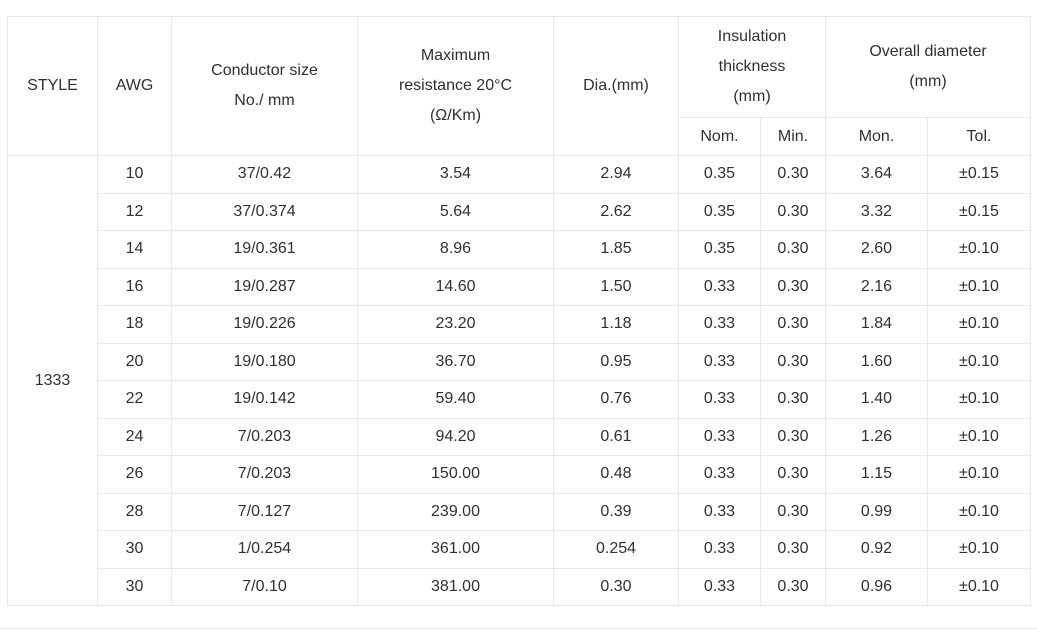 This screenshot has height=636, width=1037. What do you see at coordinates (876, 174) in the screenshot?
I see `cell-mon: 3.64` at bounding box center [876, 174].